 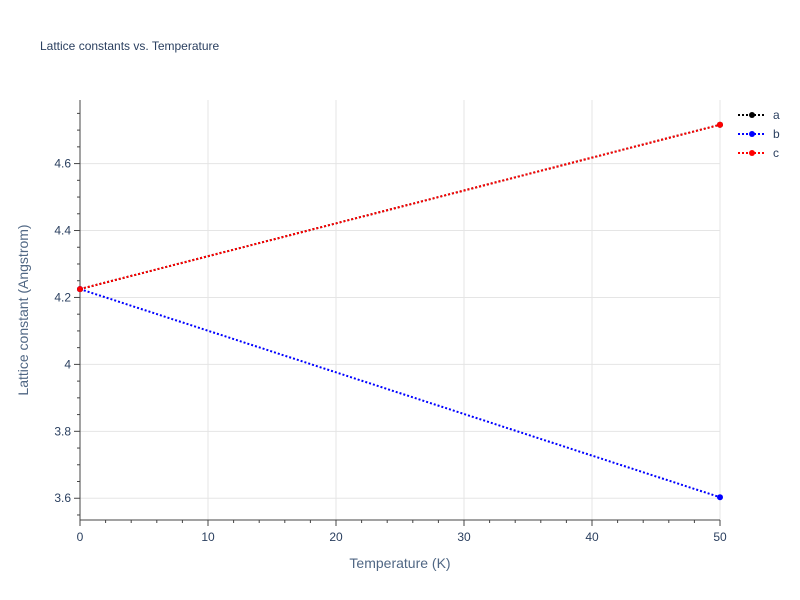 I want to click on chart-title: Lattice constants vs. Temperature, so click(x=130, y=46).